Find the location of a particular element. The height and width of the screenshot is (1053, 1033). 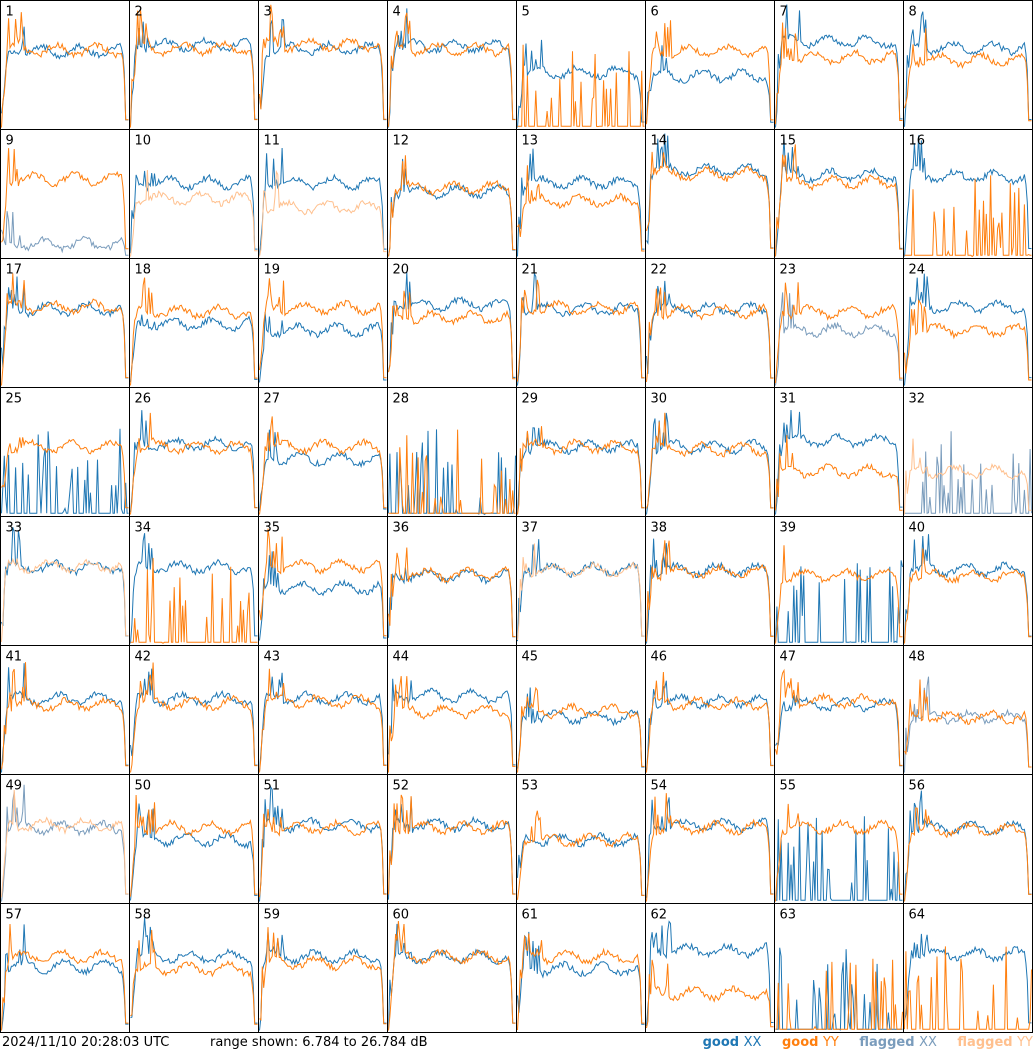

legend-flagged-xx: flagged XX is located at coordinates (898, 1042).